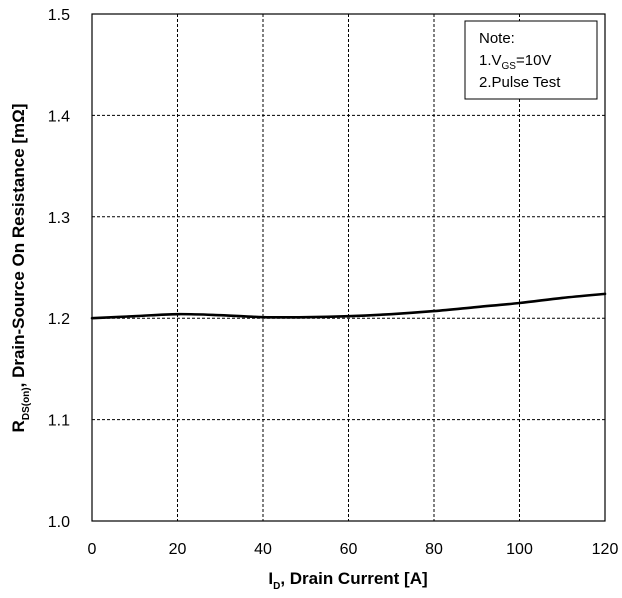 The width and height of the screenshot is (622, 598). Describe the element at coordinates (497, 38) in the screenshot. I see `note-title: Note:` at that location.